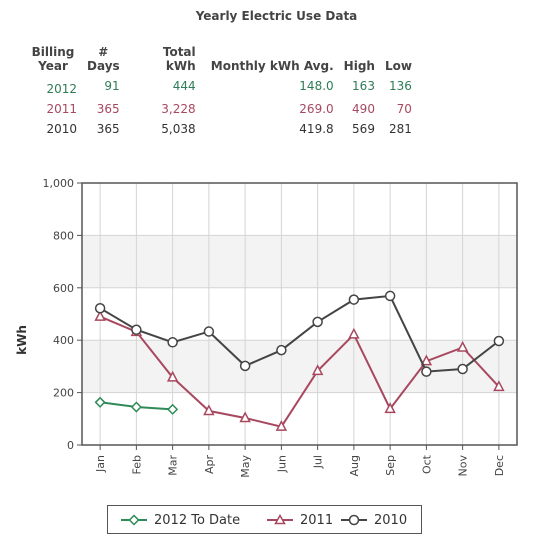 Image resolution: width=553 pixels, height=553 pixels. I want to click on header-high: High, so click(359, 66).